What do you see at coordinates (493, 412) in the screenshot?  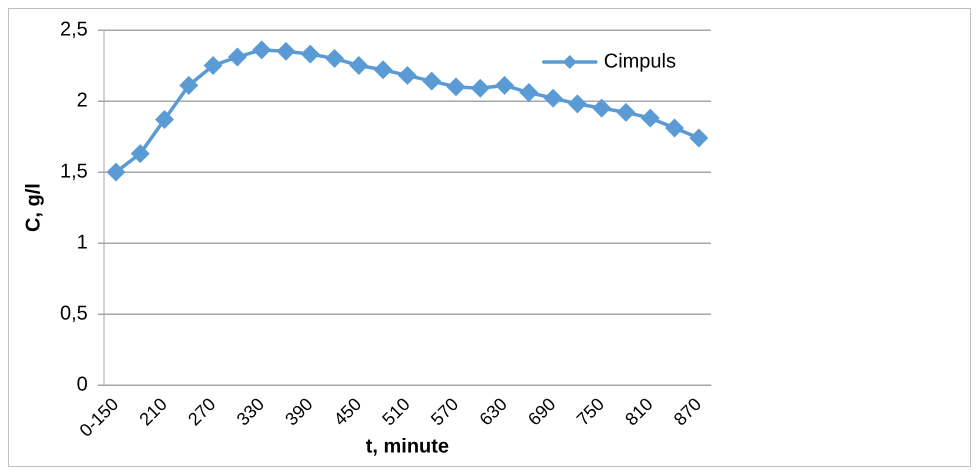 I see `x-tick-label: 630` at bounding box center [493, 412].